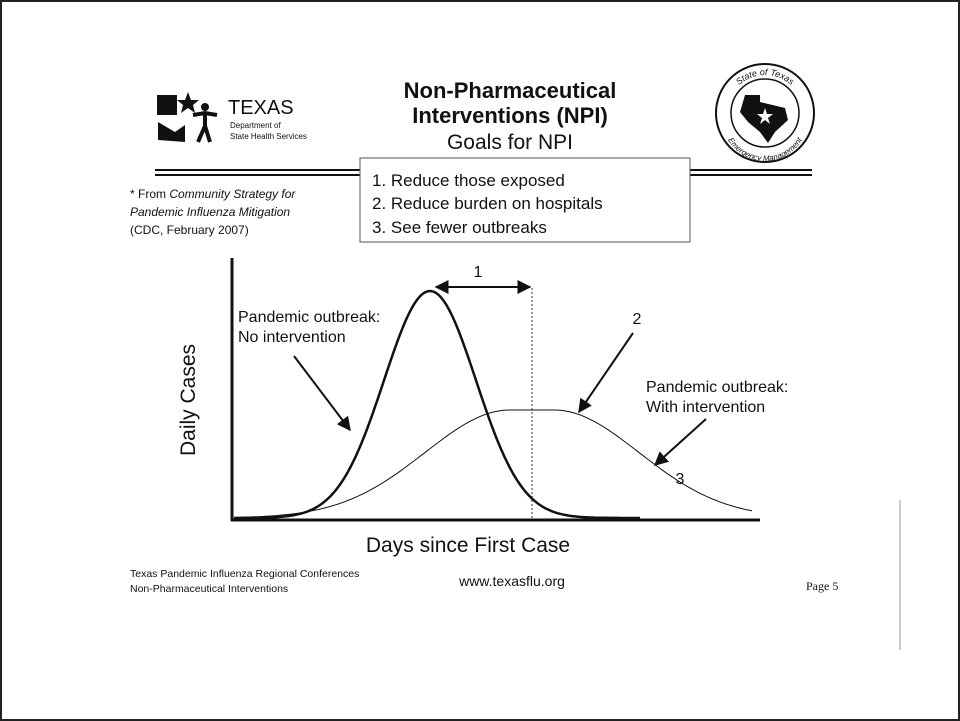  What do you see at coordinates (188, 400) in the screenshot?
I see `y-axis-label: Daily Cases` at bounding box center [188, 400].